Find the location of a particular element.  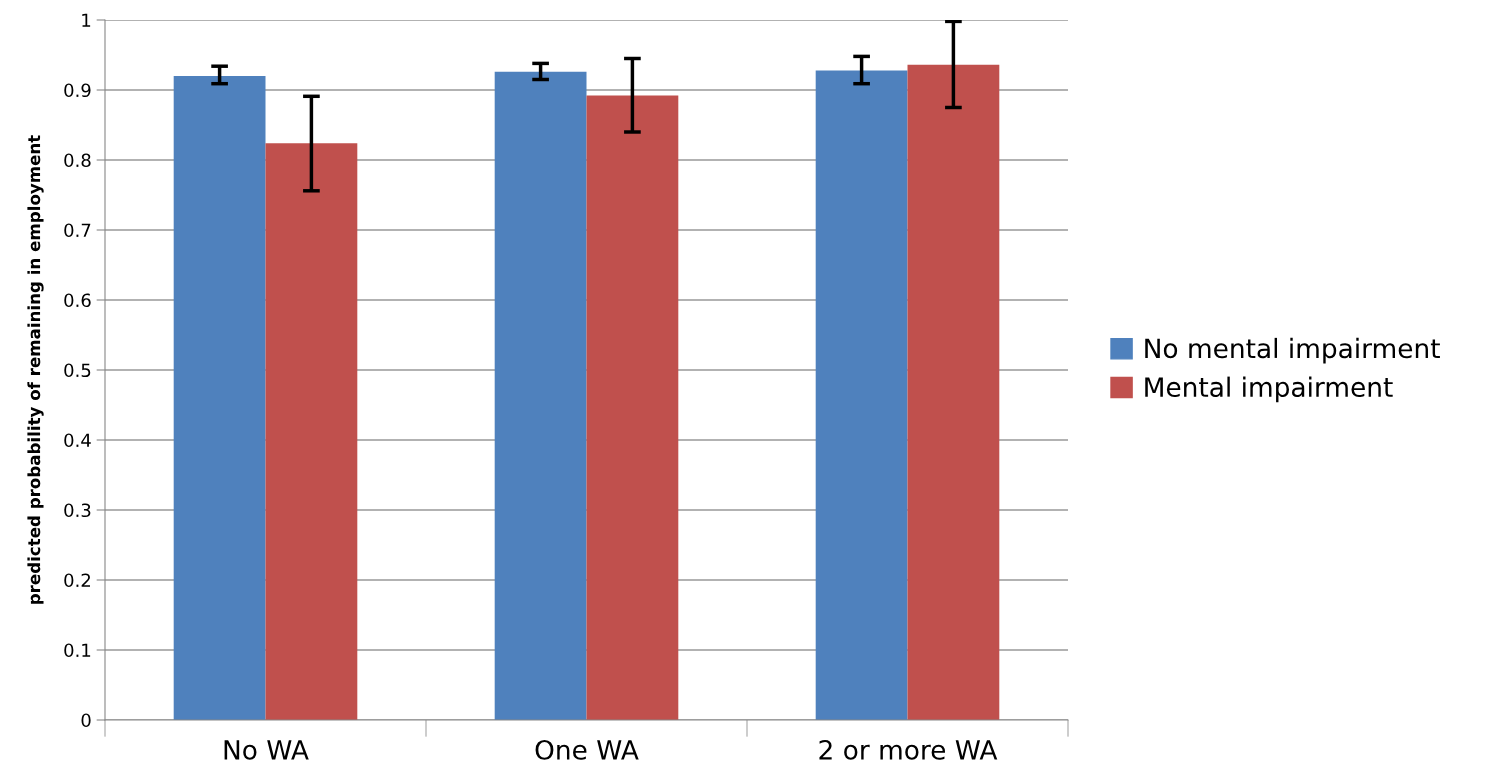

y-tick-label: 0.5 is located at coordinates (77, 370).